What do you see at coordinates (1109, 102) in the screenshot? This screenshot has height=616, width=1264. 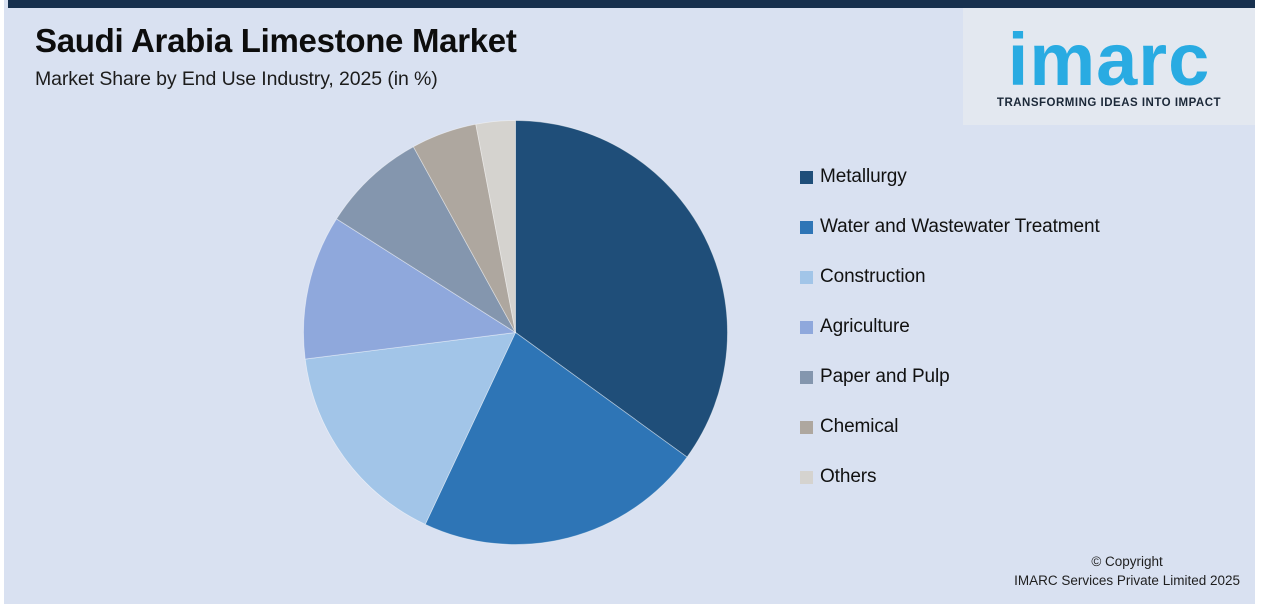 I see `imarc-tagline: TRANSFORMING IDEAS INTO IMPACT` at bounding box center [1109, 102].